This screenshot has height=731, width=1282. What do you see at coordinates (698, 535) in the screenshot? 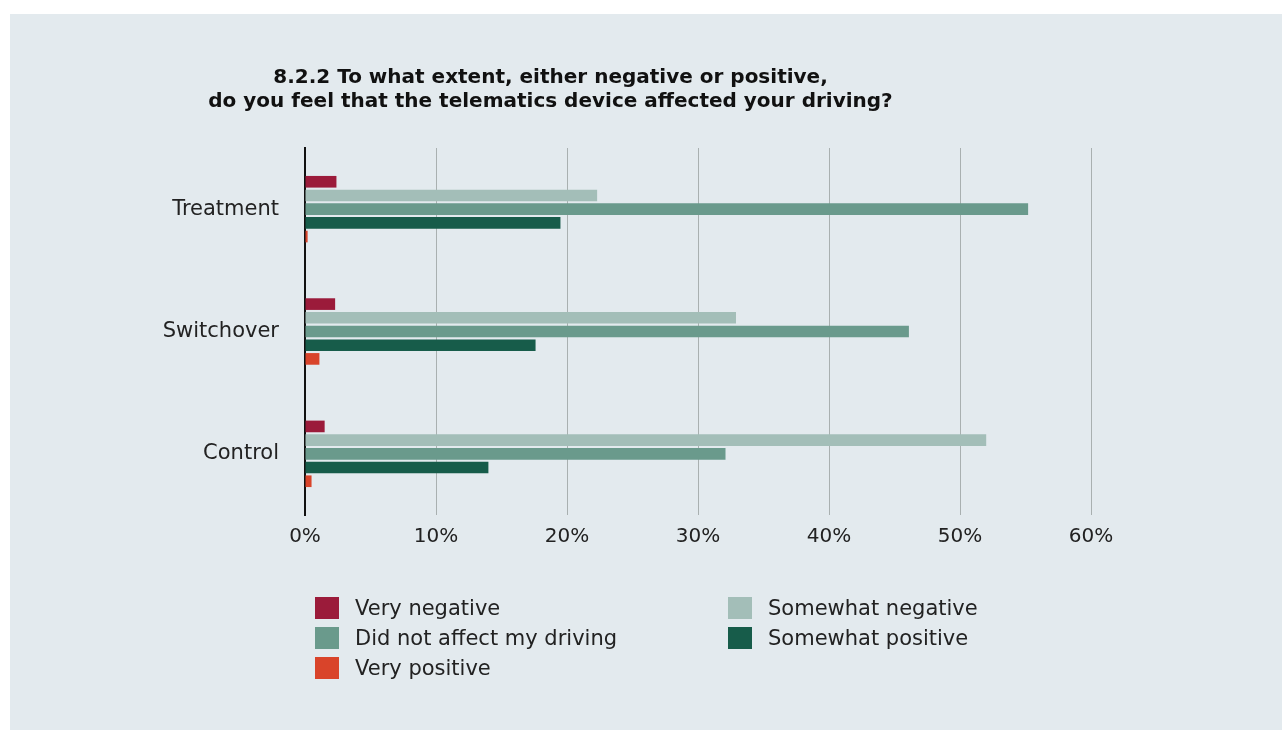
I see `x-tick-label: 30%` at bounding box center [698, 535].